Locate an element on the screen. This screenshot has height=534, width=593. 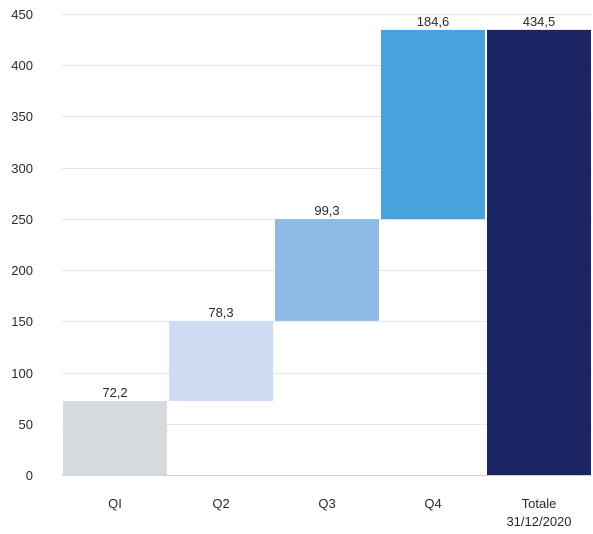
category-label: Totale is located at coordinates (539, 503).